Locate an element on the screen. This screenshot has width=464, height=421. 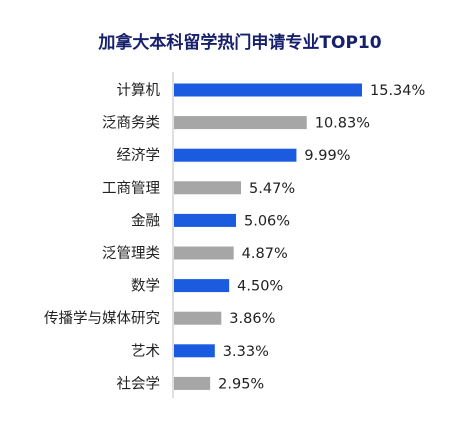
category-label-9: 艺术 is located at coordinates (145, 351).